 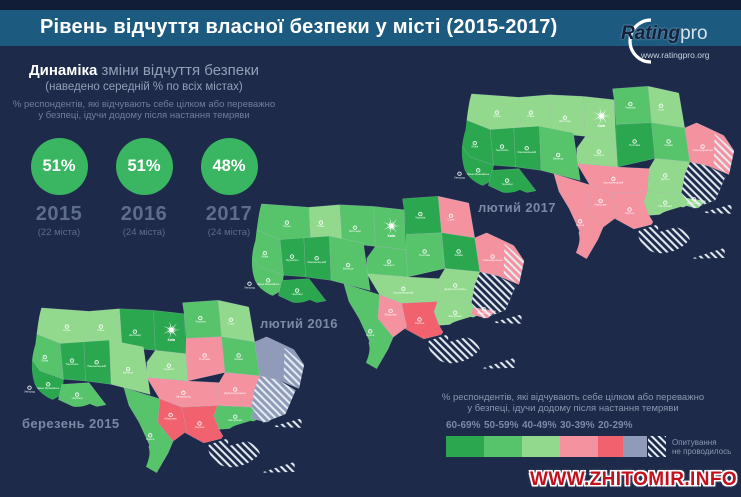 I want to click on stat-circle-2015: 51%, so click(x=59, y=166).